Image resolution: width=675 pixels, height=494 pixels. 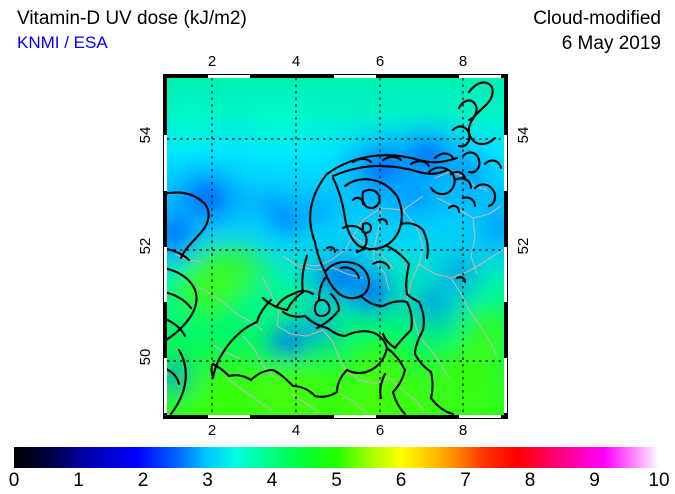 I want to click on colorbar-tick-labels: 0 1 2 3 4 5 6 7 8 9 10, so click(x=339, y=481).